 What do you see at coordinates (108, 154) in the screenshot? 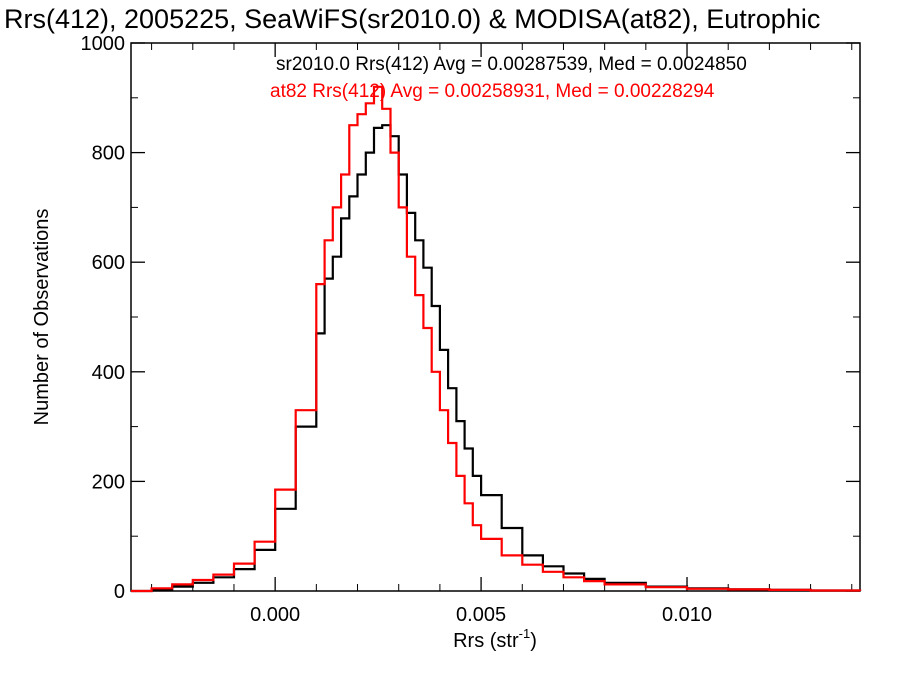
I see `y-tick-label: 800` at bounding box center [108, 154].